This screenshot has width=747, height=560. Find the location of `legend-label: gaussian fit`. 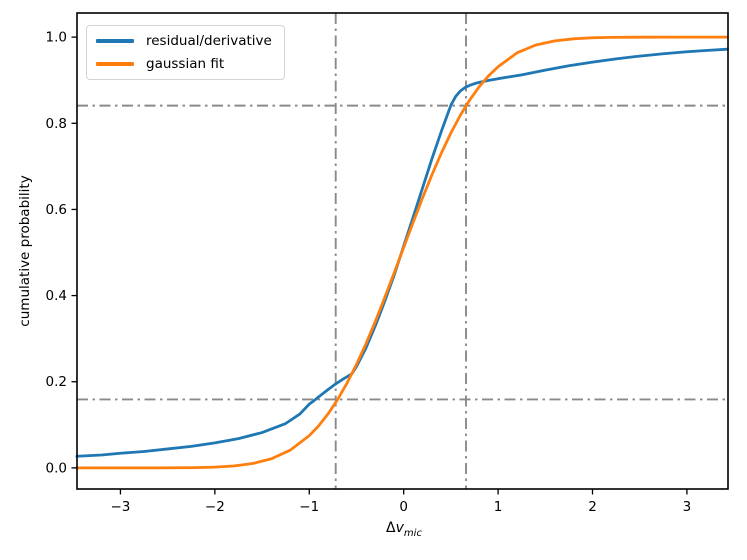

legend-label: gaussian fit is located at coordinates (185, 64).